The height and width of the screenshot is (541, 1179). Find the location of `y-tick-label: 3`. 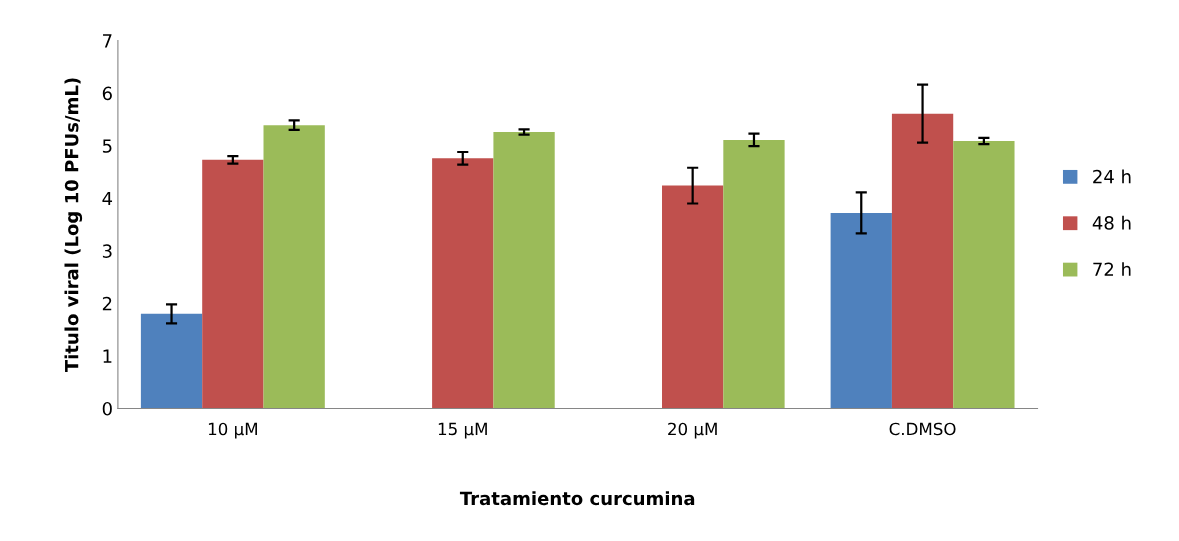

y-tick-label: 3 is located at coordinates (107, 251).